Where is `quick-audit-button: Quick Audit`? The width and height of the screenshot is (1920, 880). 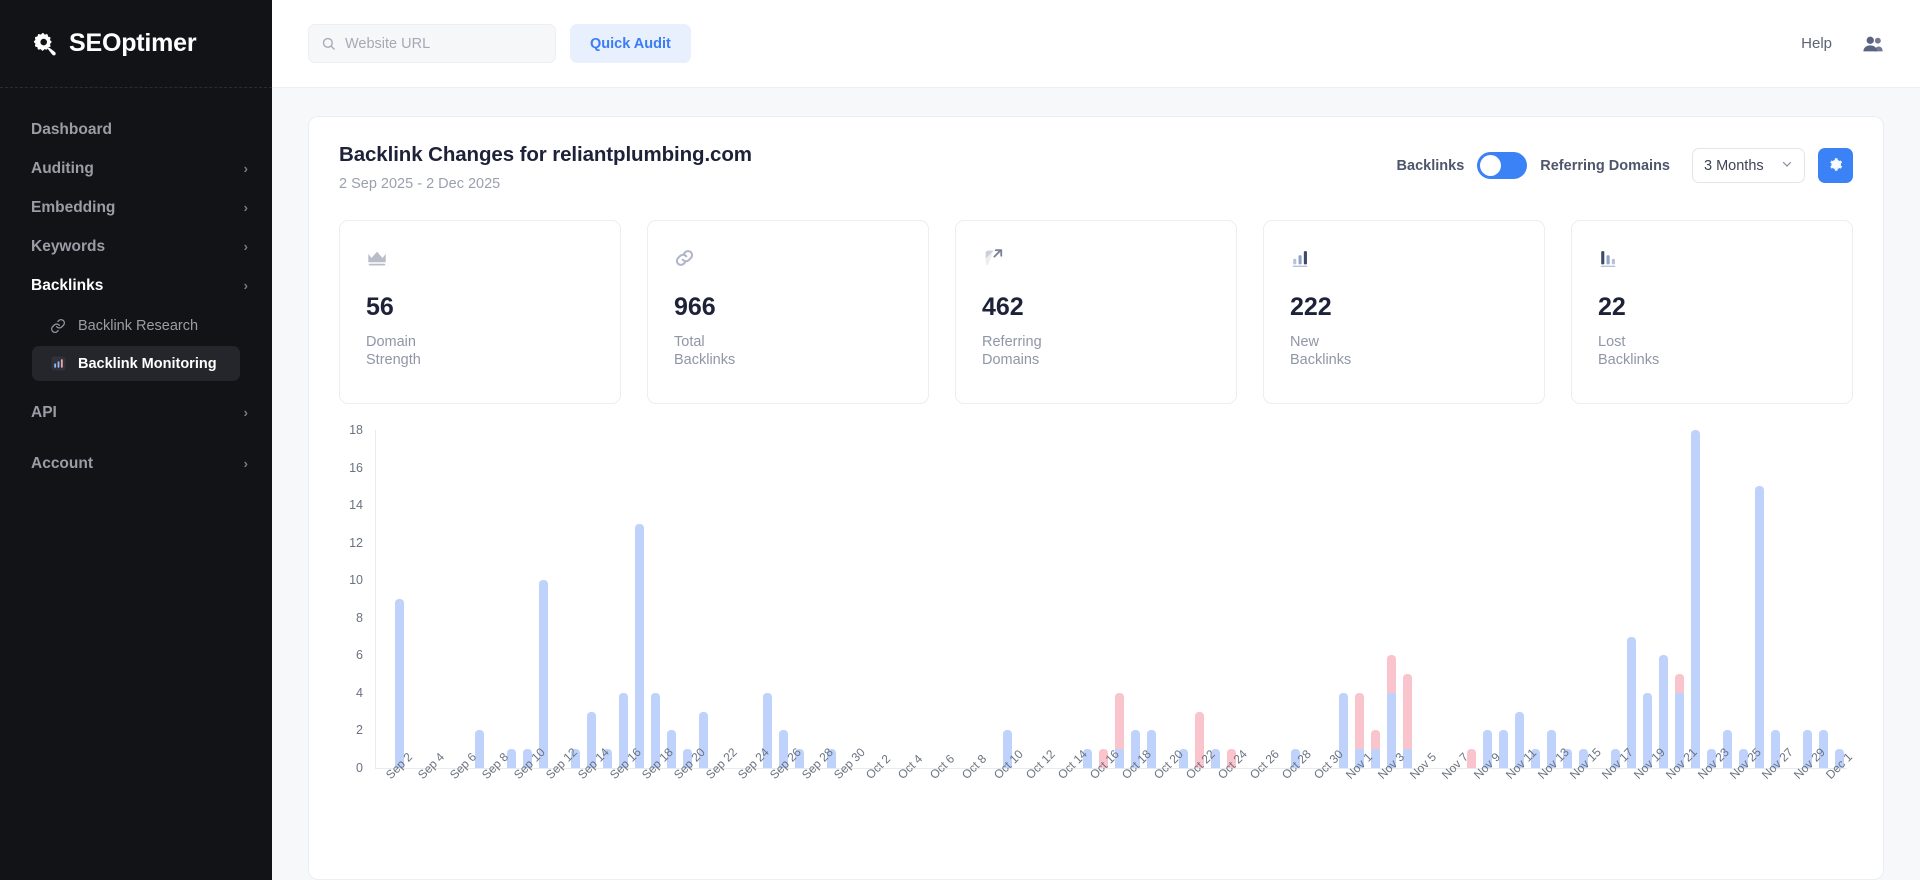 quick-audit-button: Quick Audit is located at coordinates (630, 43).